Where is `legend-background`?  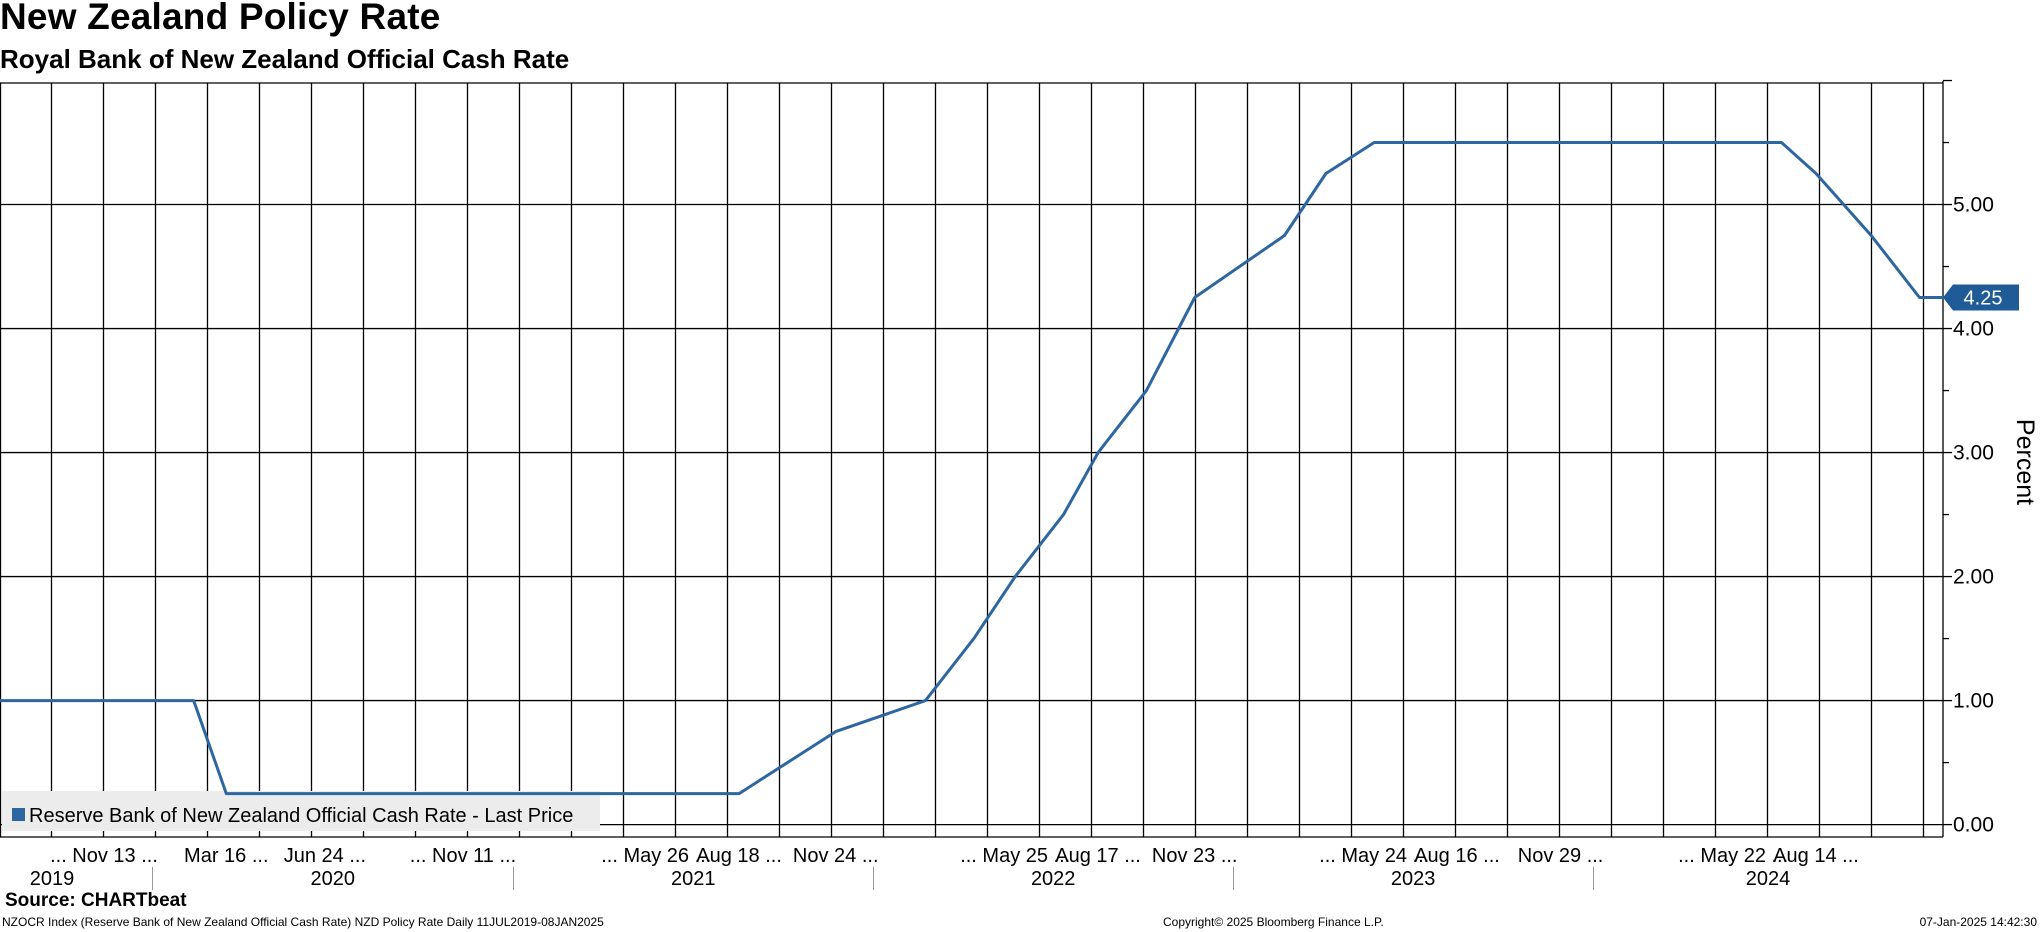
legend-background is located at coordinates (301, 811).